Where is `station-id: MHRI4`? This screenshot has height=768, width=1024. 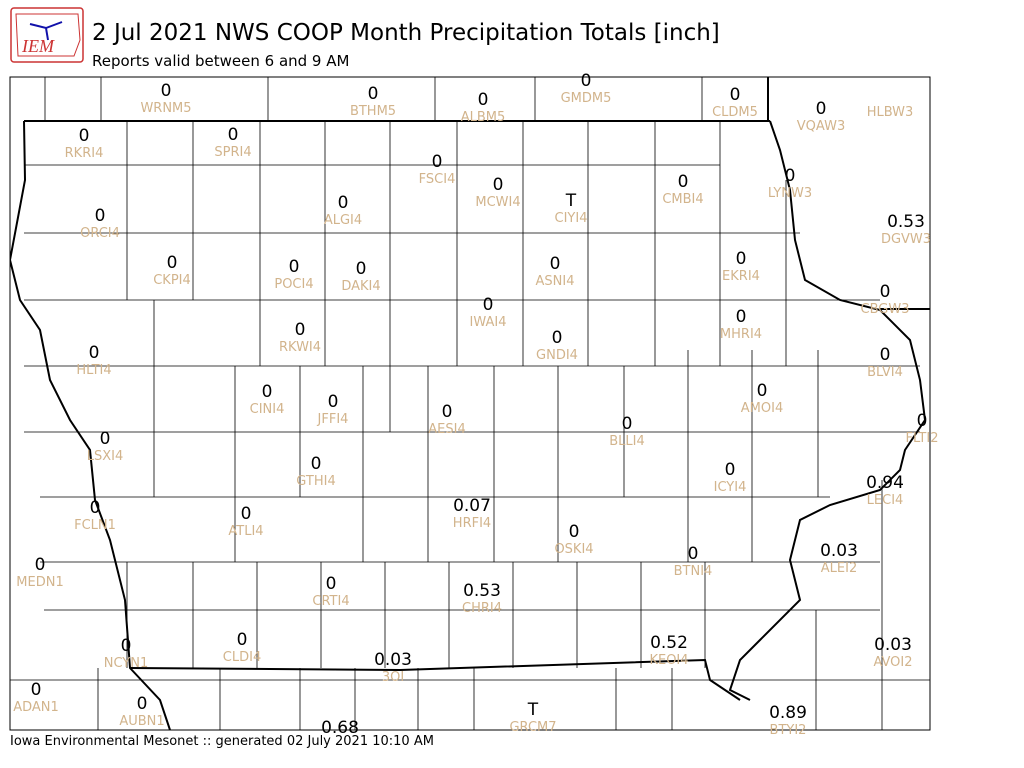 station-id: MHRI4 is located at coordinates (741, 334).